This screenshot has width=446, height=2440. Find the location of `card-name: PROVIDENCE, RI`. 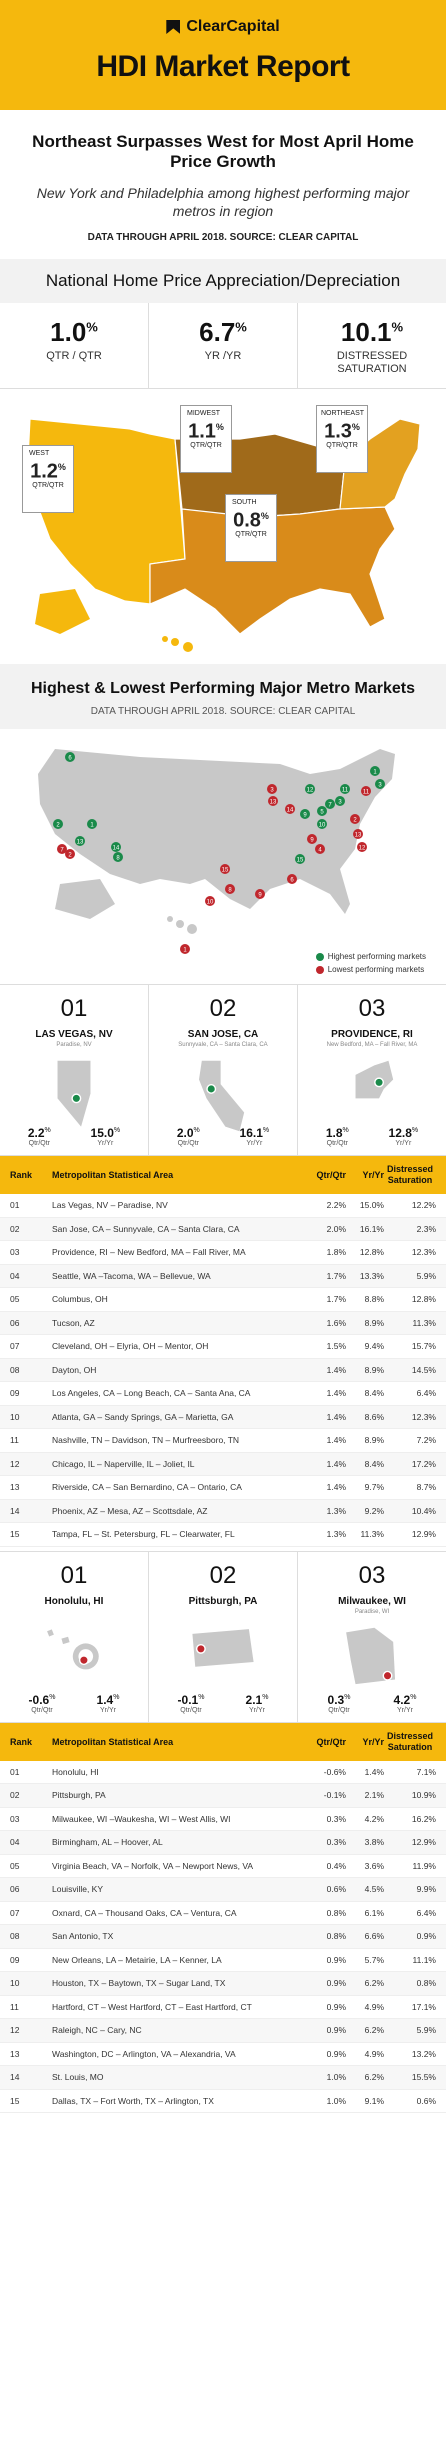

card-name: PROVIDENCE, RI is located at coordinates (372, 1034).